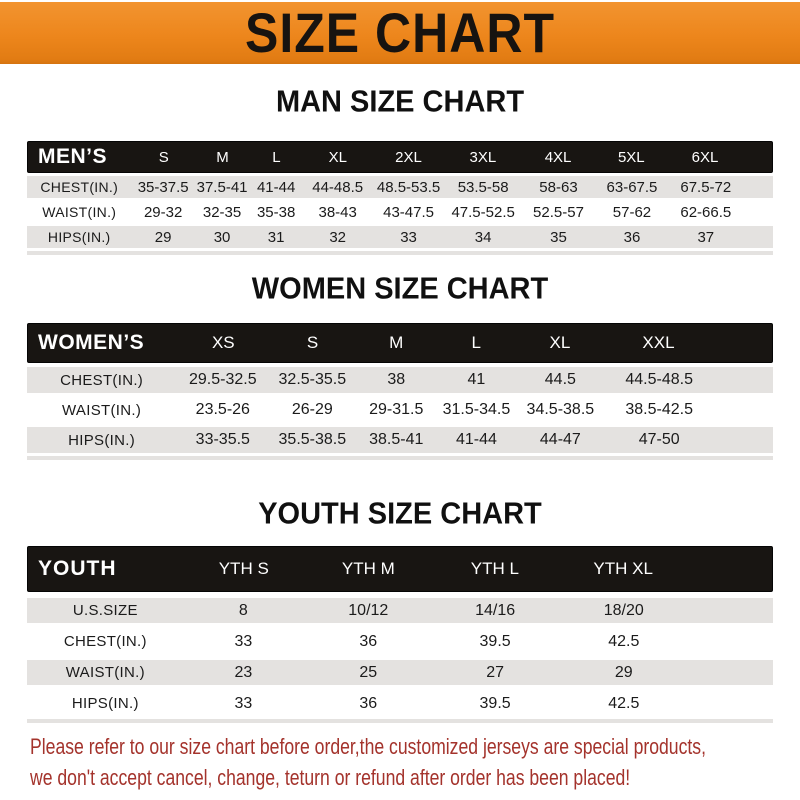 Image resolution: width=800 pixels, height=800 pixels. Describe the element at coordinates (163, 187) in the screenshot. I see `cell: 35-37.5` at that location.